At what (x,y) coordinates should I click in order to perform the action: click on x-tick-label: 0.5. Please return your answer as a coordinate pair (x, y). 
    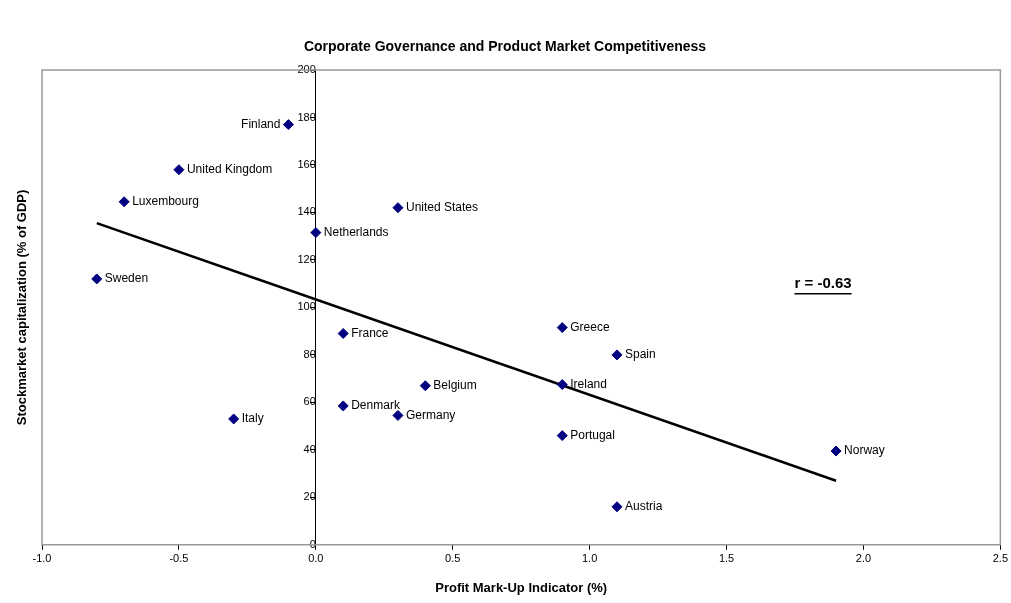
    Looking at the image, I should click on (453, 558).